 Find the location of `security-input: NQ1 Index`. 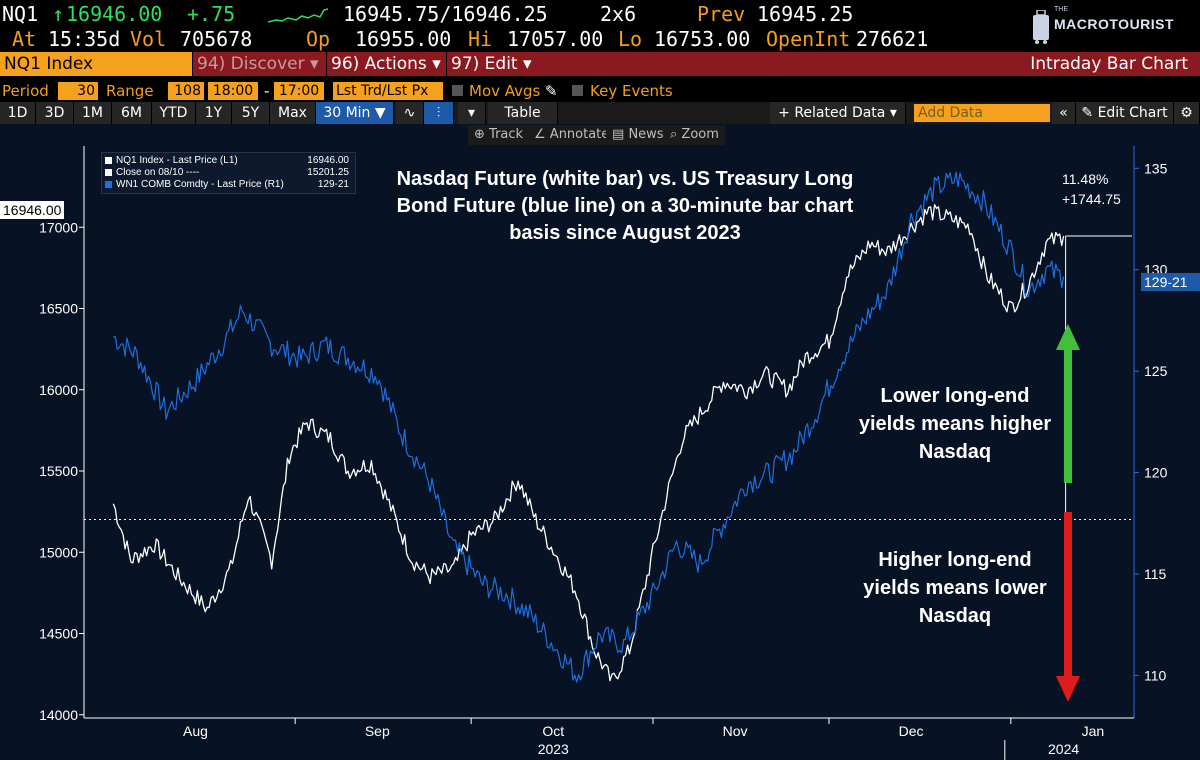

security-input: NQ1 Index is located at coordinates (96, 64).